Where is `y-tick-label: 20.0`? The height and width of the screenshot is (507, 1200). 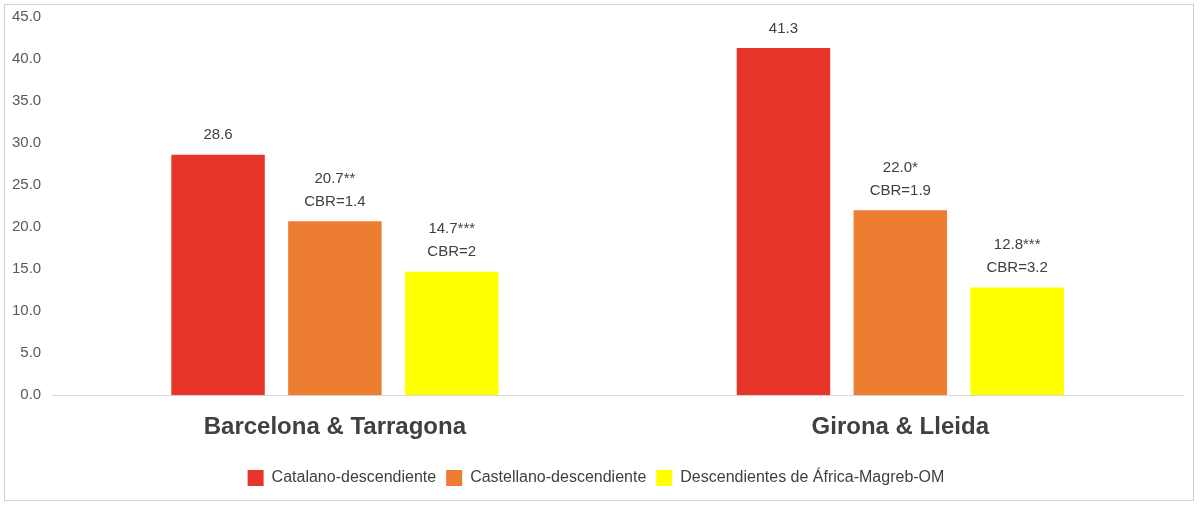
y-tick-label: 20.0 is located at coordinates (26, 226).